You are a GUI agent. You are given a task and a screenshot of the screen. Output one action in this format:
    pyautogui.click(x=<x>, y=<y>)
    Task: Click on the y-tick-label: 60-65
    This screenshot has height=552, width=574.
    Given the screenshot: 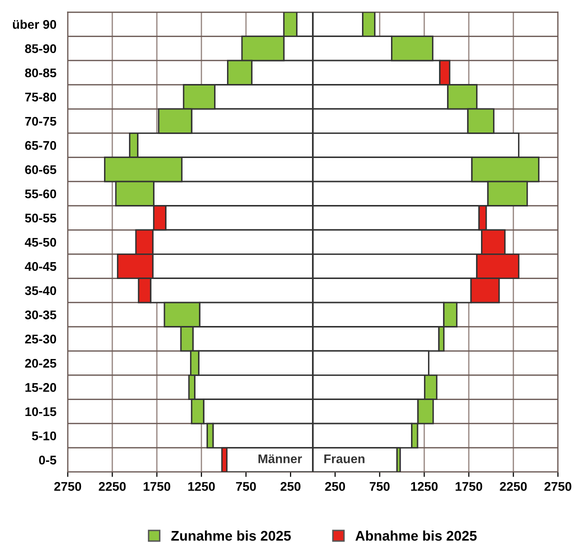 What is the action you would take?
    pyautogui.click(x=40, y=169)
    